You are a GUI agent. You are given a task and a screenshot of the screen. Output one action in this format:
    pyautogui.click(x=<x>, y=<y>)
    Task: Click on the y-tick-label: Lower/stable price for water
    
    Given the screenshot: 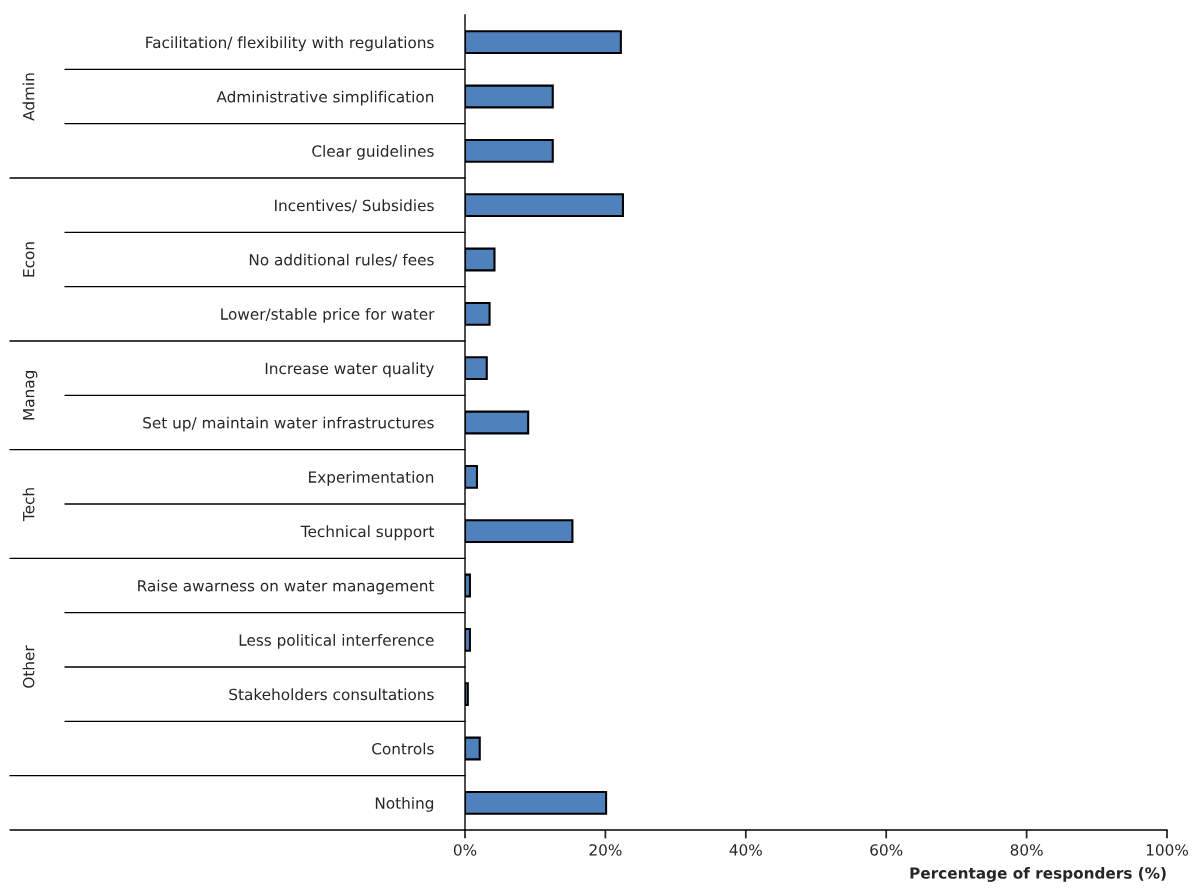 What is the action you would take?
    pyautogui.click(x=328, y=315)
    